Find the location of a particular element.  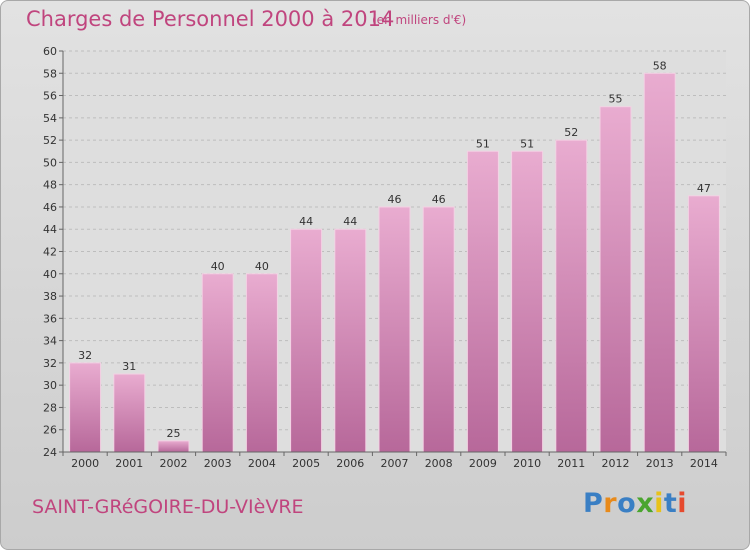

y-tick-label: 30 is located at coordinates (50, 385).